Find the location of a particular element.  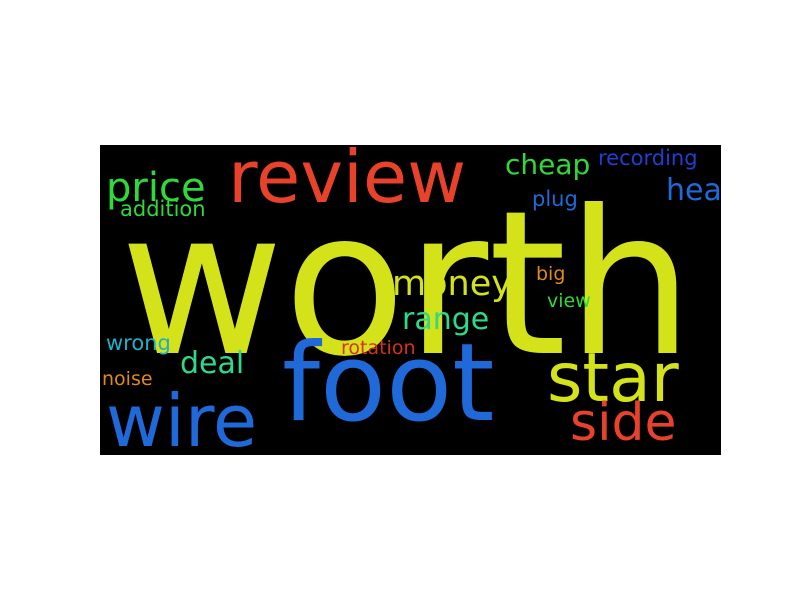

word-noise: noise is located at coordinates (127, 379).